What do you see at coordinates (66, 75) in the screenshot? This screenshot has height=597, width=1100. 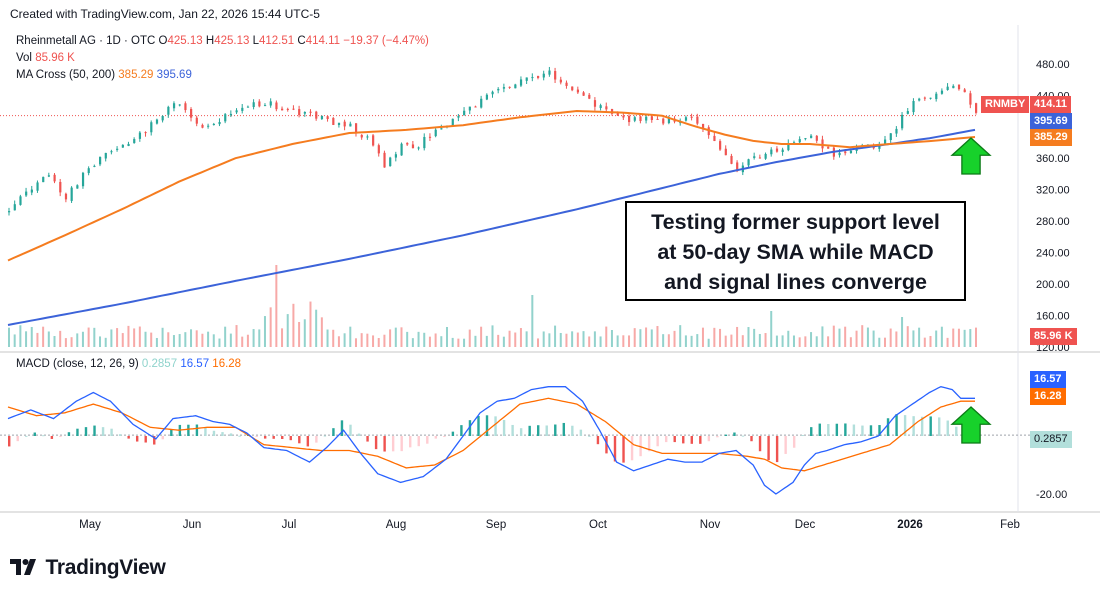 I see `ma-label: MA Cross (50, 200)` at bounding box center [66, 75].